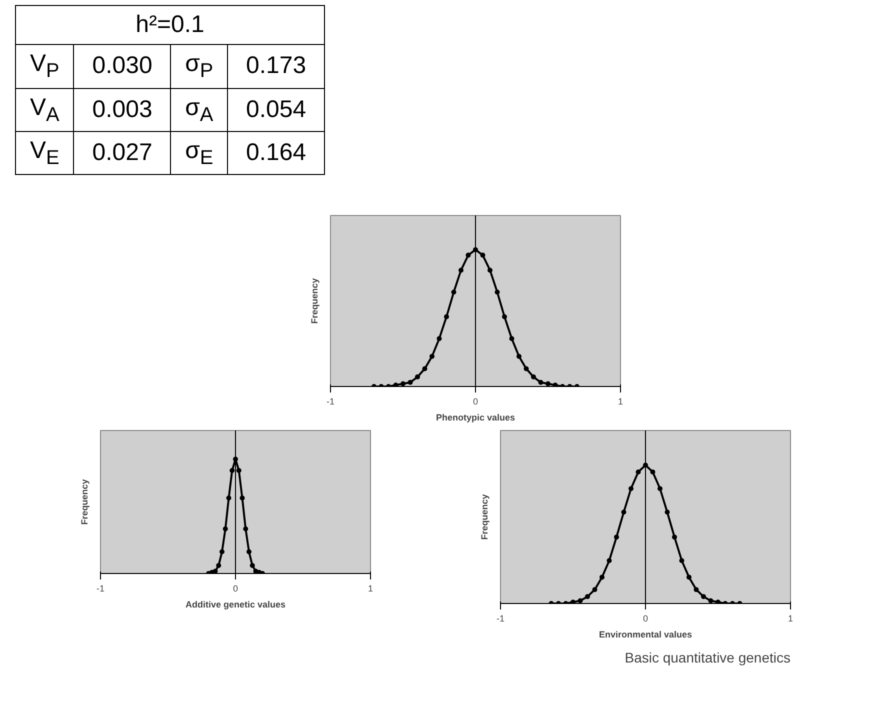 This screenshot has width=881, height=728. What do you see at coordinates (199, 153) in the screenshot?
I see `text: σ$_{E}$` at bounding box center [199, 153].